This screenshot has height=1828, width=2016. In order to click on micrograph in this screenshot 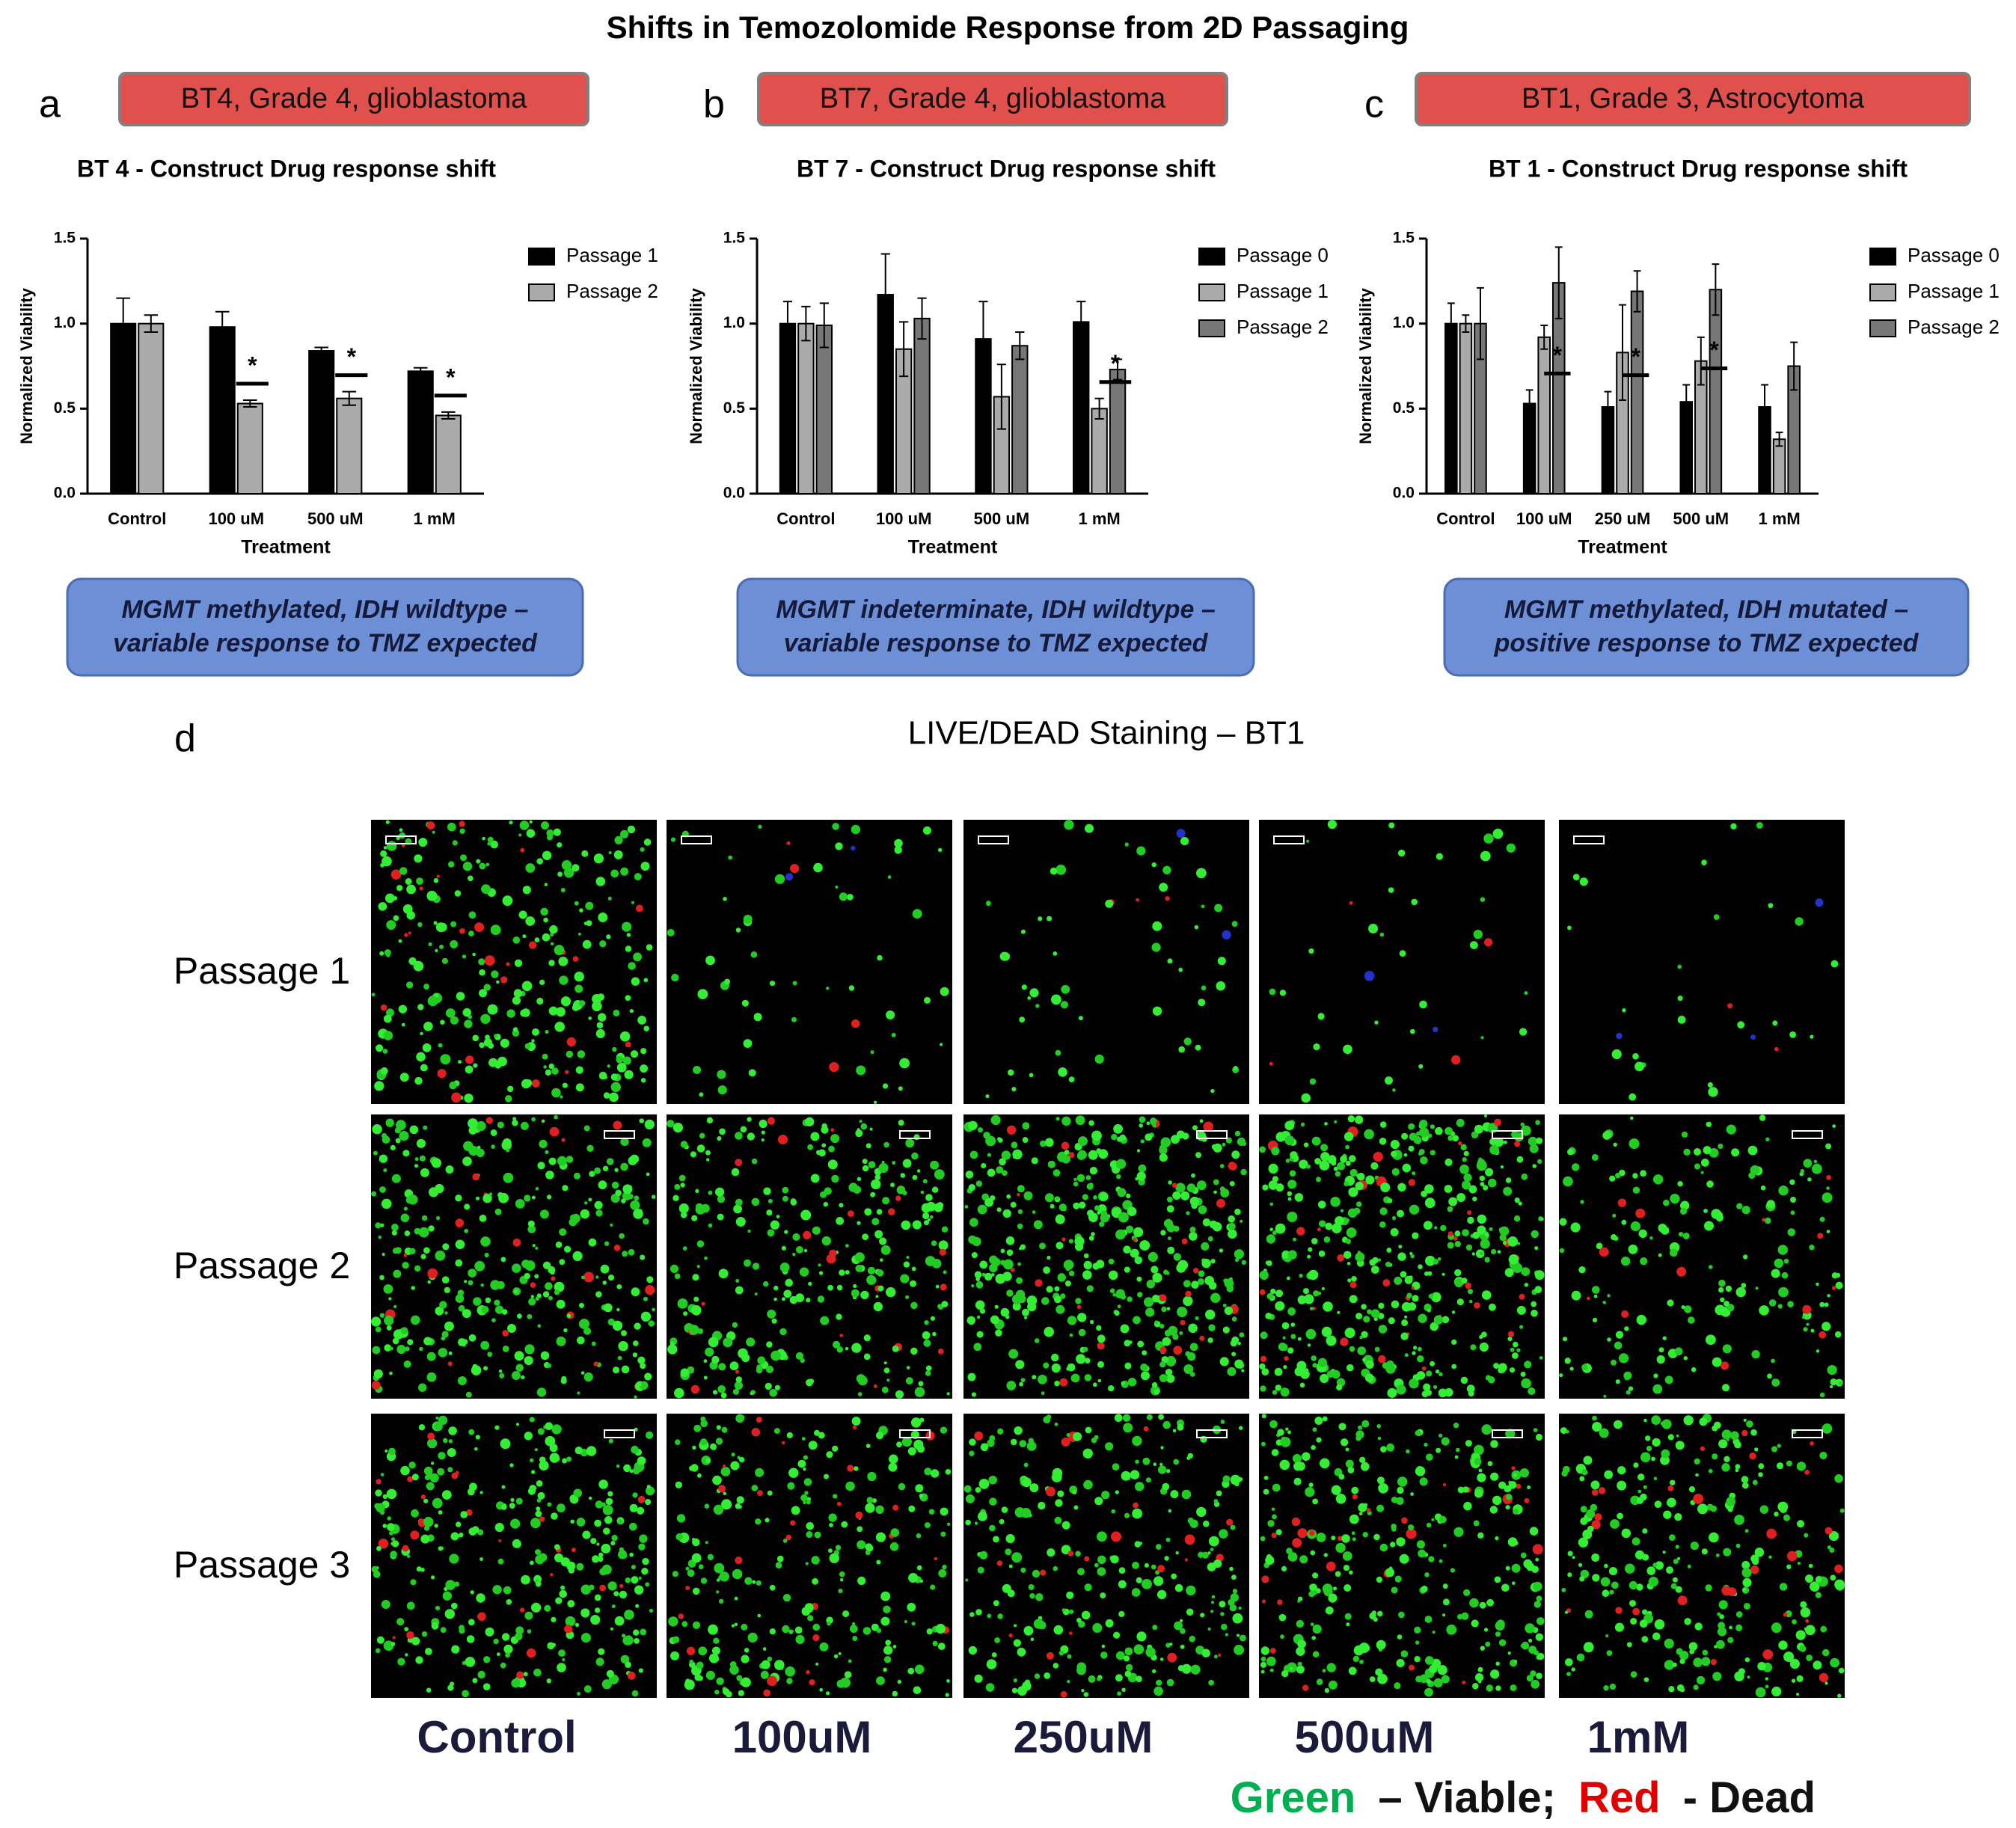, I will do `click(809, 1256)`.